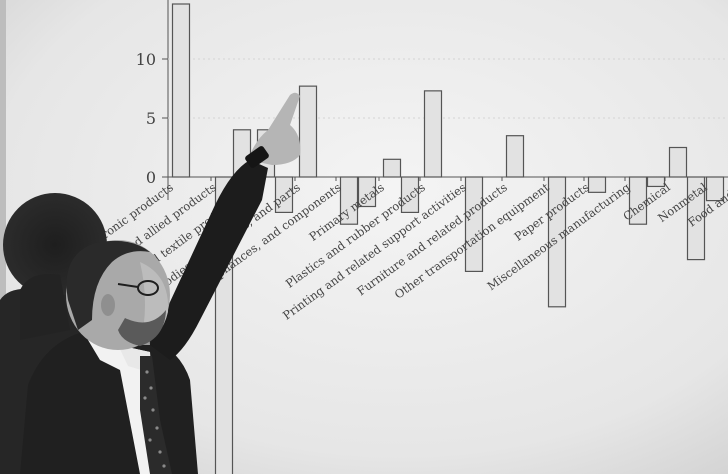 The width and height of the screenshot is (728, 474). What do you see at coordinates (108, 285) in the screenshot?
I see `presenter-hair` at bounding box center [108, 285].